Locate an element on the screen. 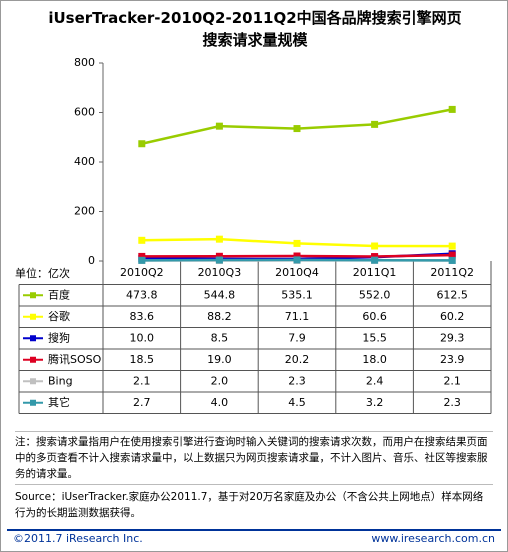 This screenshot has height=552, width=508. y-tick-label: 200 is located at coordinates (84, 211).